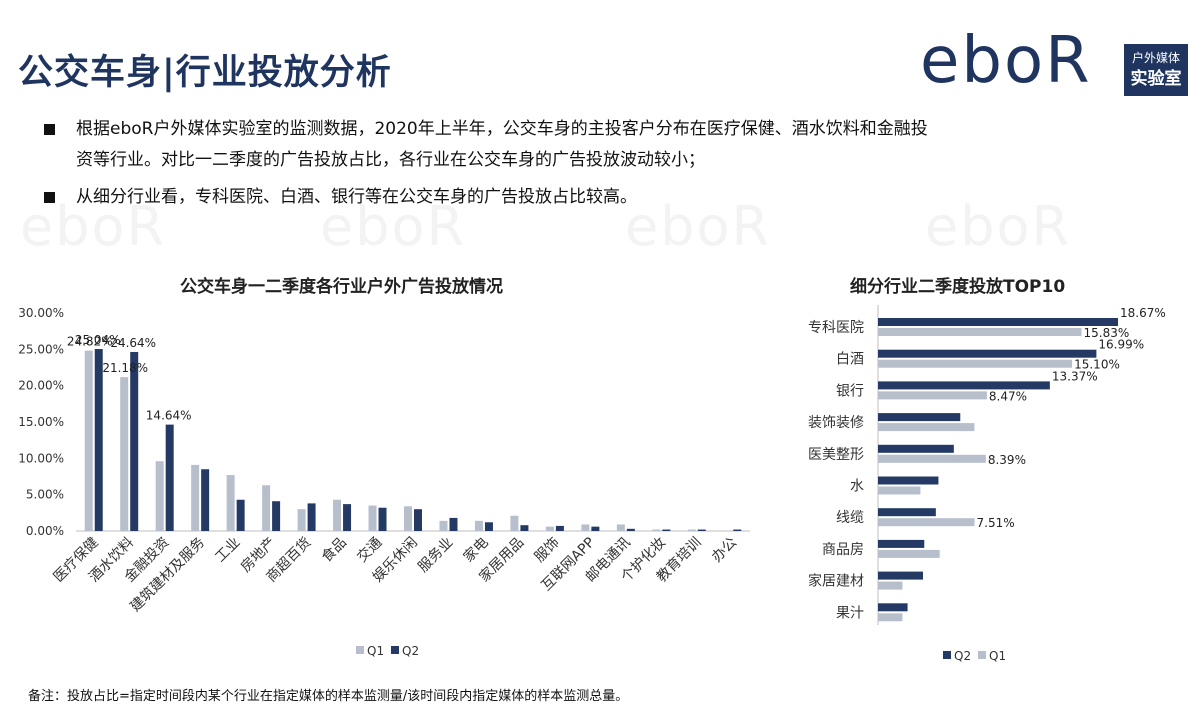 This screenshot has height=720, width=1194. What do you see at coordinates (1121, 345) in the screenshot?
I see `data-label: 16.99%` at bounding box center [1121, 345].